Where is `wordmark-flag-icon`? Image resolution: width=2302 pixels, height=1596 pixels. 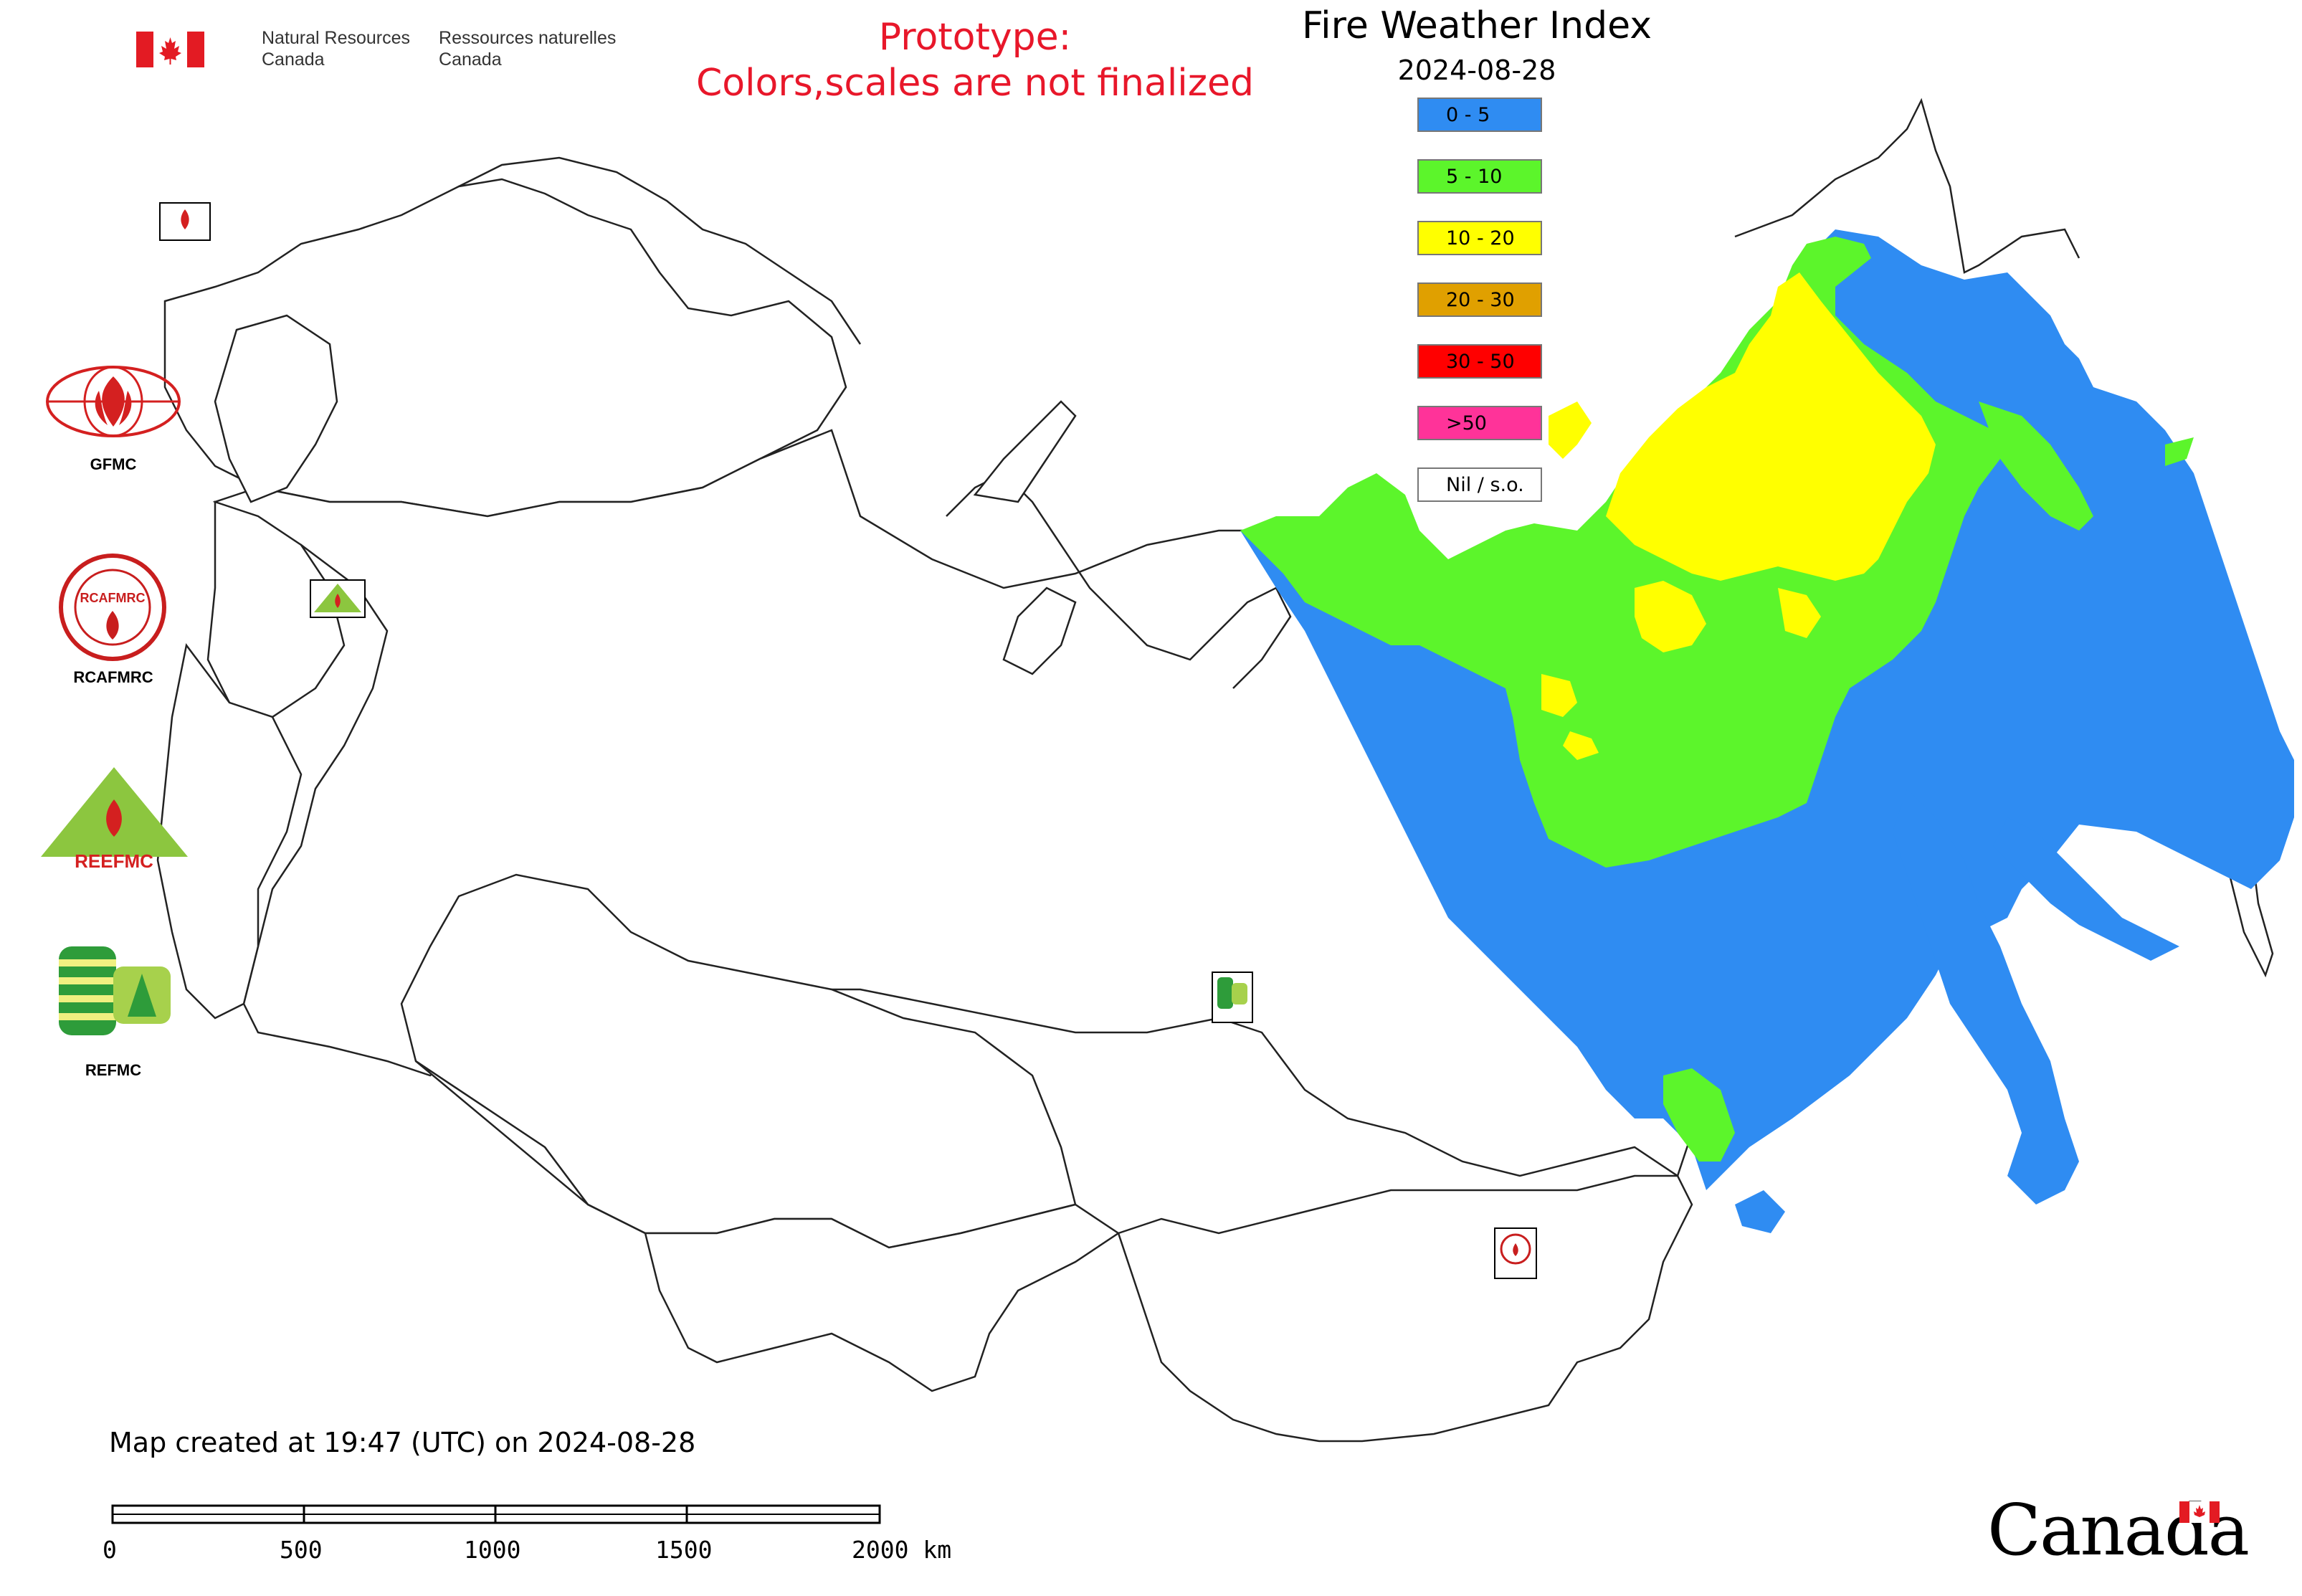 wordmark-flag-icon is located at coordinates (2199, 1512).